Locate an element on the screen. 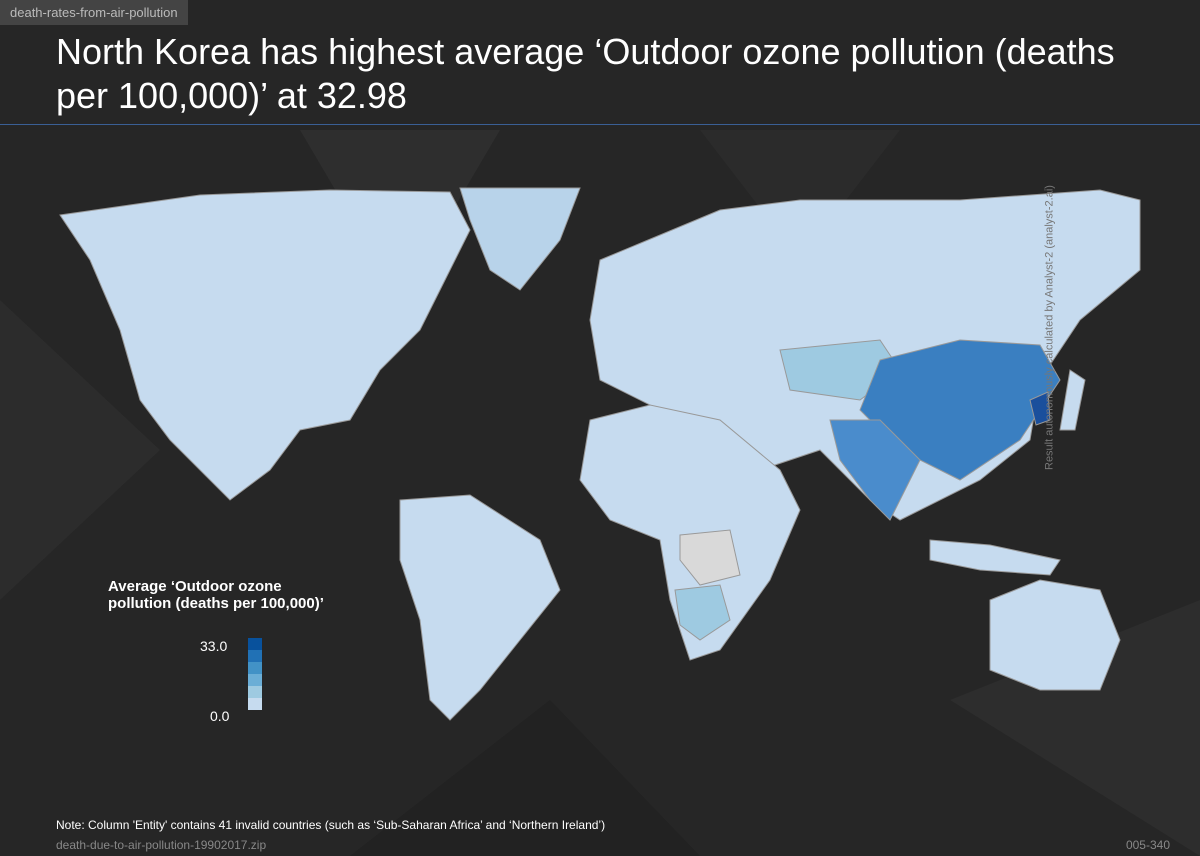 The height and width of the screenshot is (856, 1200). indonesia is located at coordinates (995, 557).